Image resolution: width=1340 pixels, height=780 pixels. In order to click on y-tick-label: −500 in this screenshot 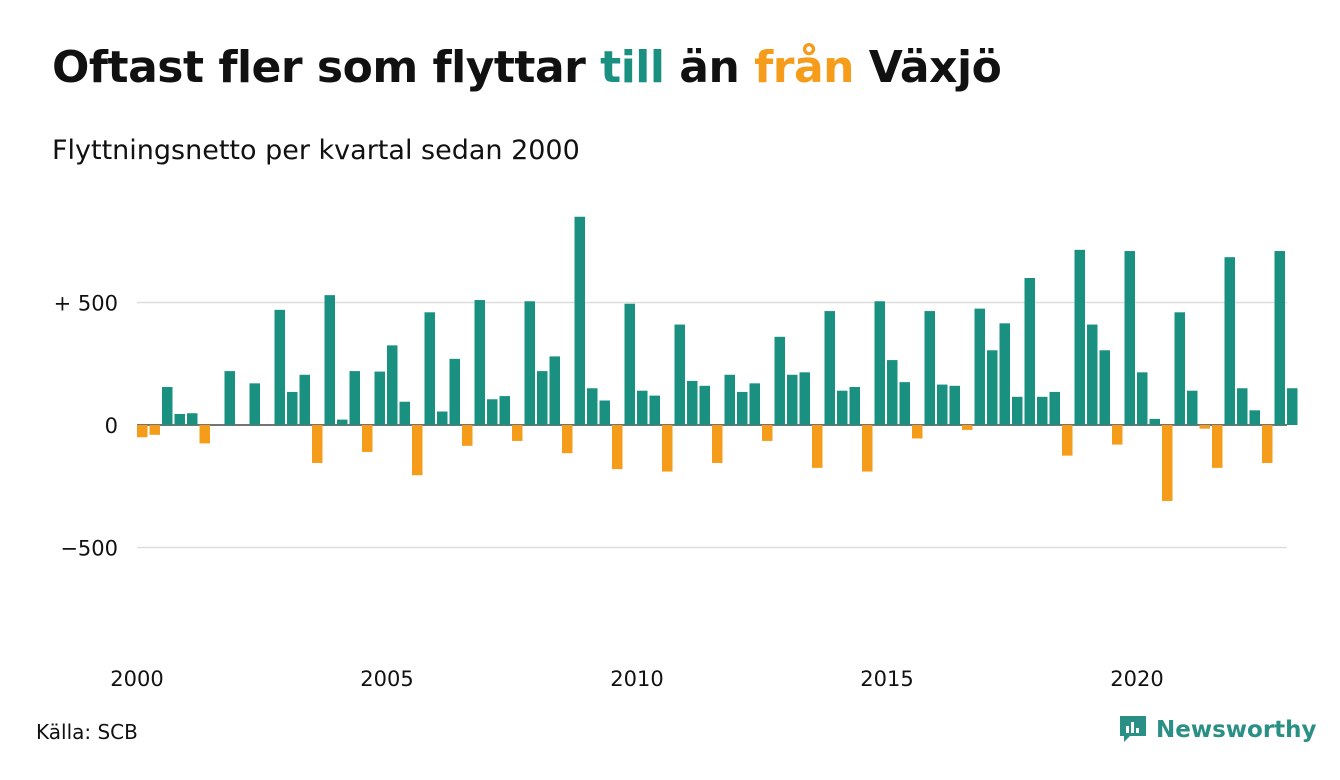, I will do `click(89, 549)`.